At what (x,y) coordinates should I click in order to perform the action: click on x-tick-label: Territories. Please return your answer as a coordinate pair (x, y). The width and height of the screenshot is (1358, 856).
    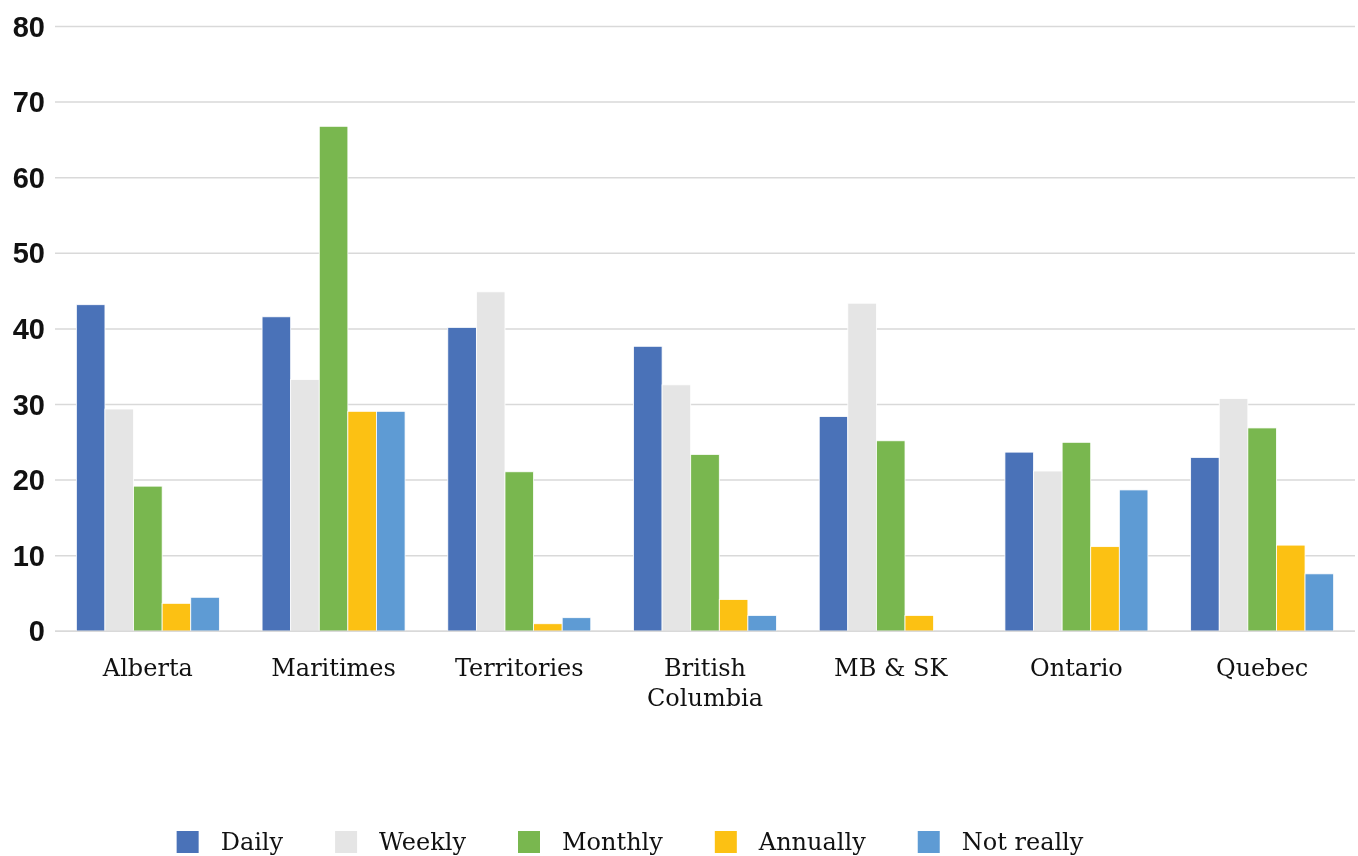
    Looking at the image, I should click on (519, 668).